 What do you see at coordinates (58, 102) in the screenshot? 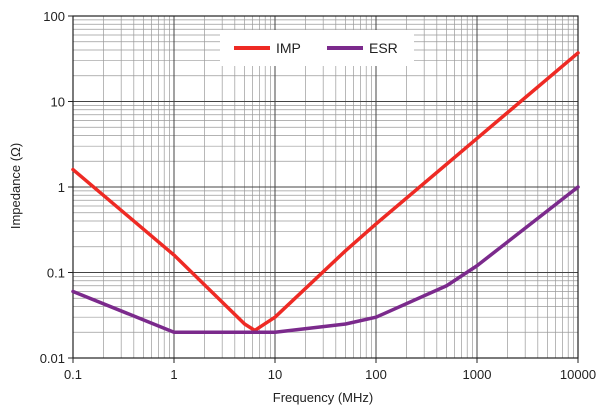
I see `y-tick-label: 10` at bounding box center [58, 102].